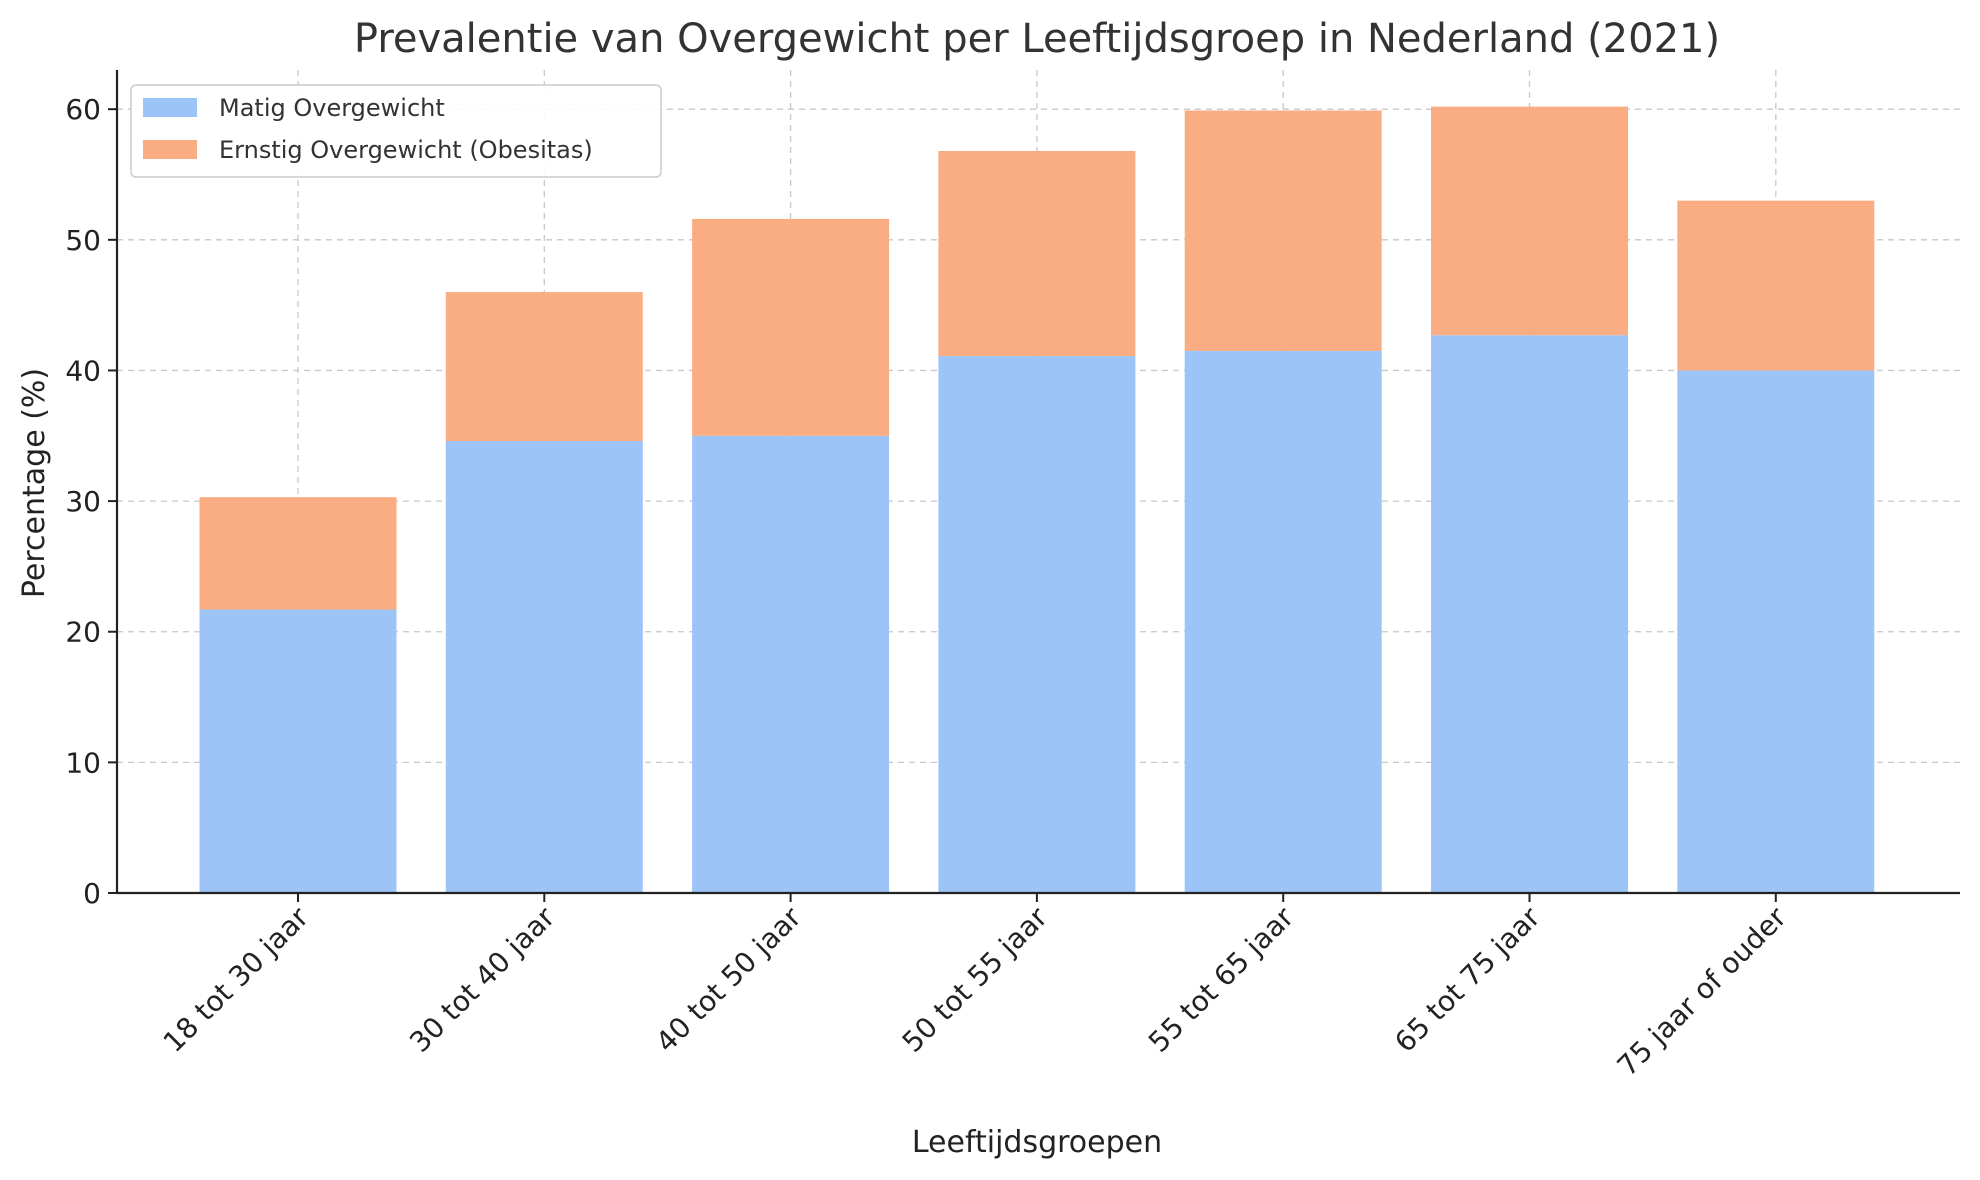  Describe the element at coordinates (482, 979) in the screenshot. I see `x-tick-label: 30 tot 40 jaar` at that location.